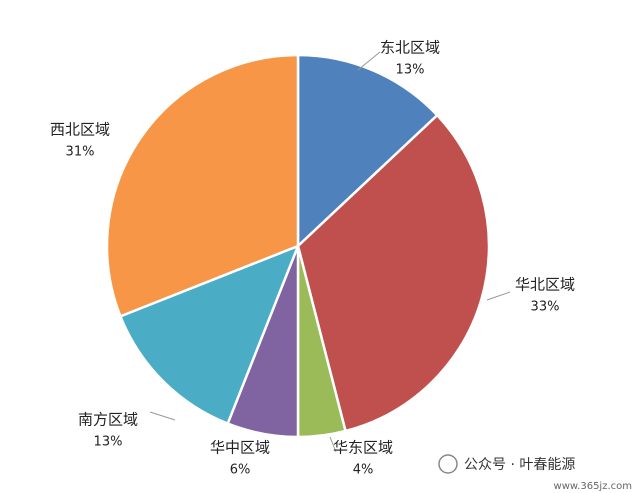  I want to click on watermark-site: www.365jz.com, so click(593, 486).